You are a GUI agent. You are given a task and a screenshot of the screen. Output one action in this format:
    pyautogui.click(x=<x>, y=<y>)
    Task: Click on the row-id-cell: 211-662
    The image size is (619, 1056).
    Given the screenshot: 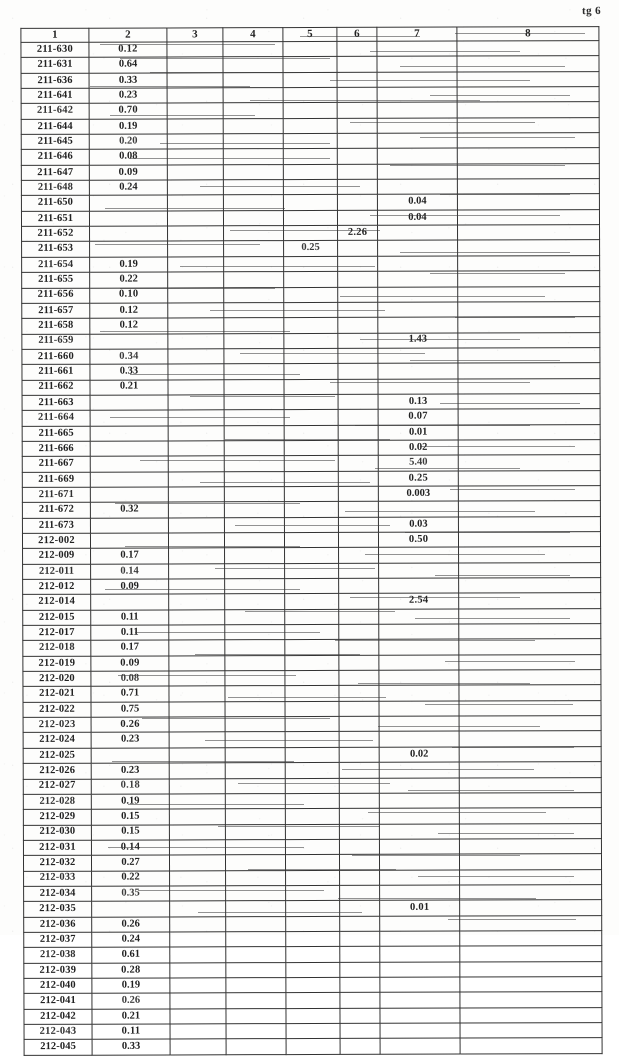 What is the action you would take?
    pyautogui.click(x=56, y=387)
    